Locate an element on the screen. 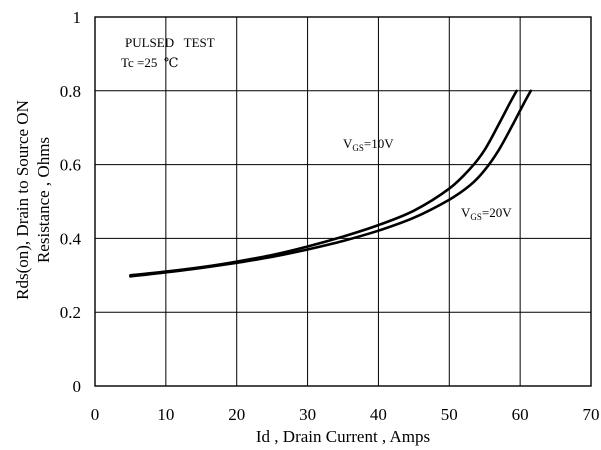  series-label-vgs10-sub: GS is located at coordinates (358, 148).